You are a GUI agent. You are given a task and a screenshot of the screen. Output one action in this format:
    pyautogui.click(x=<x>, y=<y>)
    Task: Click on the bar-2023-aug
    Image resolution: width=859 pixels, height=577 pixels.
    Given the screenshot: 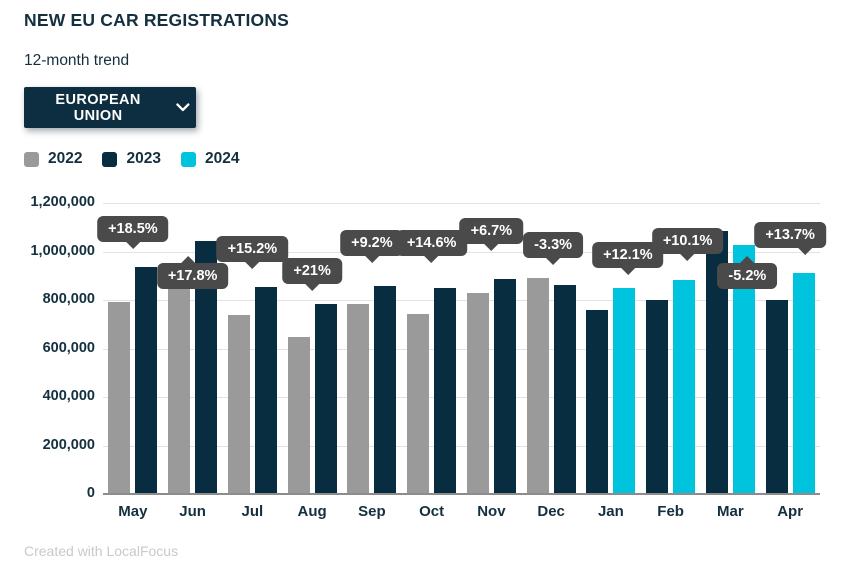 What is the action you would take?
    pyautogui.click(x=325, y=398)
    